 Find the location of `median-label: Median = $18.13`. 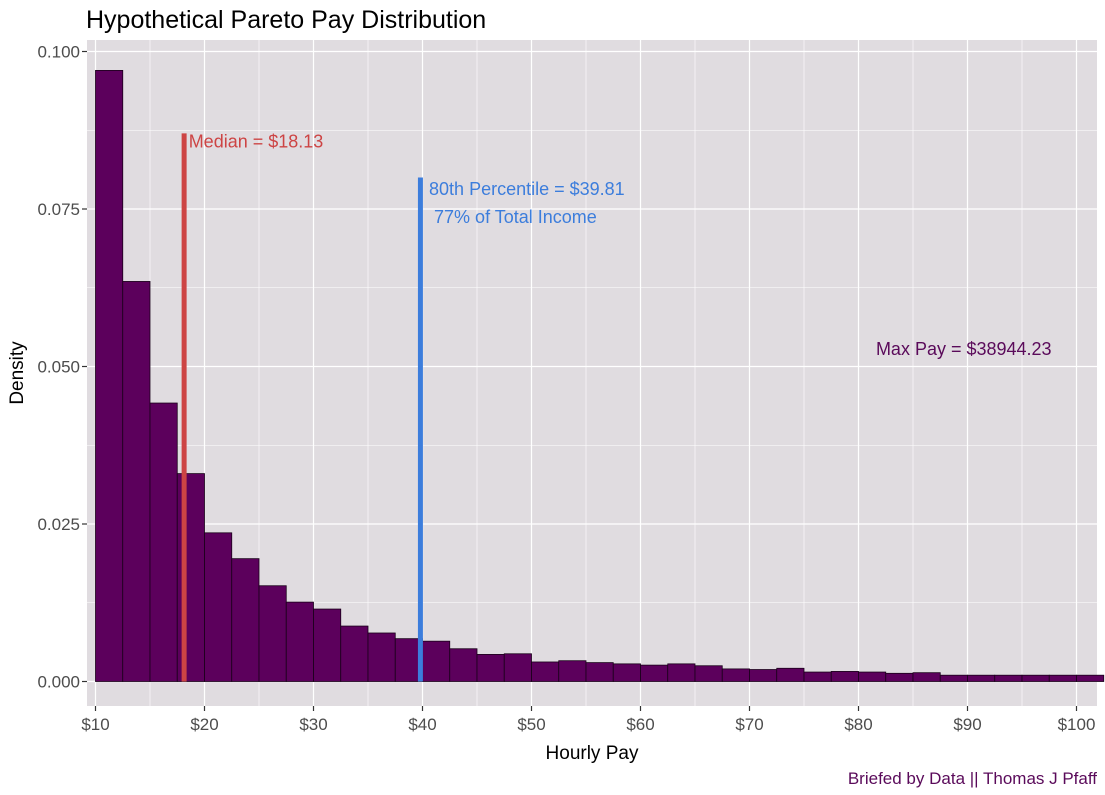

median-label: Median = $18.13 is located at coordinates (256, 141).